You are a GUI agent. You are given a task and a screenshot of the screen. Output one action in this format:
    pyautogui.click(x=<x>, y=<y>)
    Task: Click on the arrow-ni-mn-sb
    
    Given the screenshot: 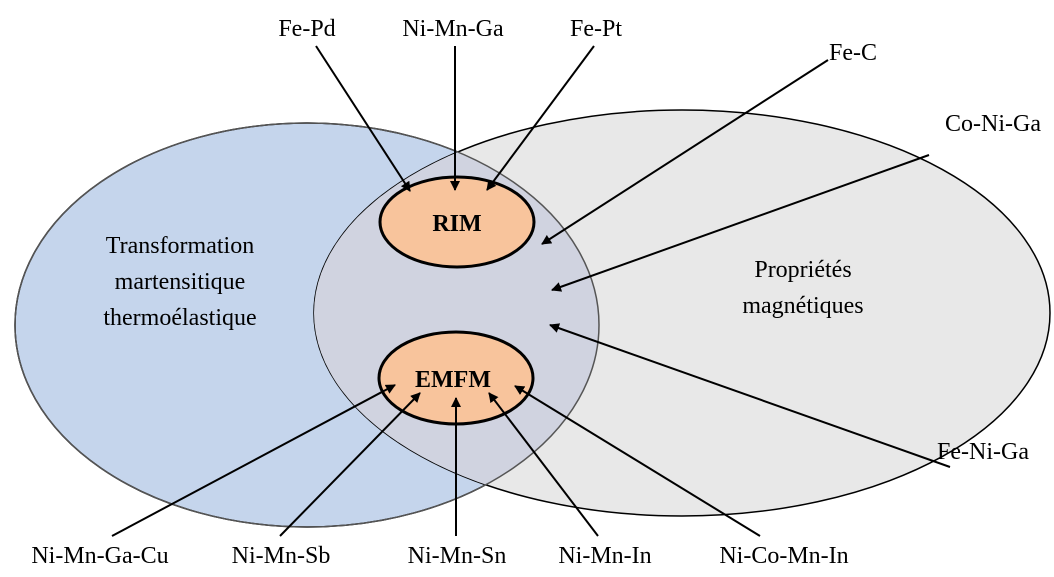 What is the action you would take?
    pyautogui.click(x=350, y=464)
    